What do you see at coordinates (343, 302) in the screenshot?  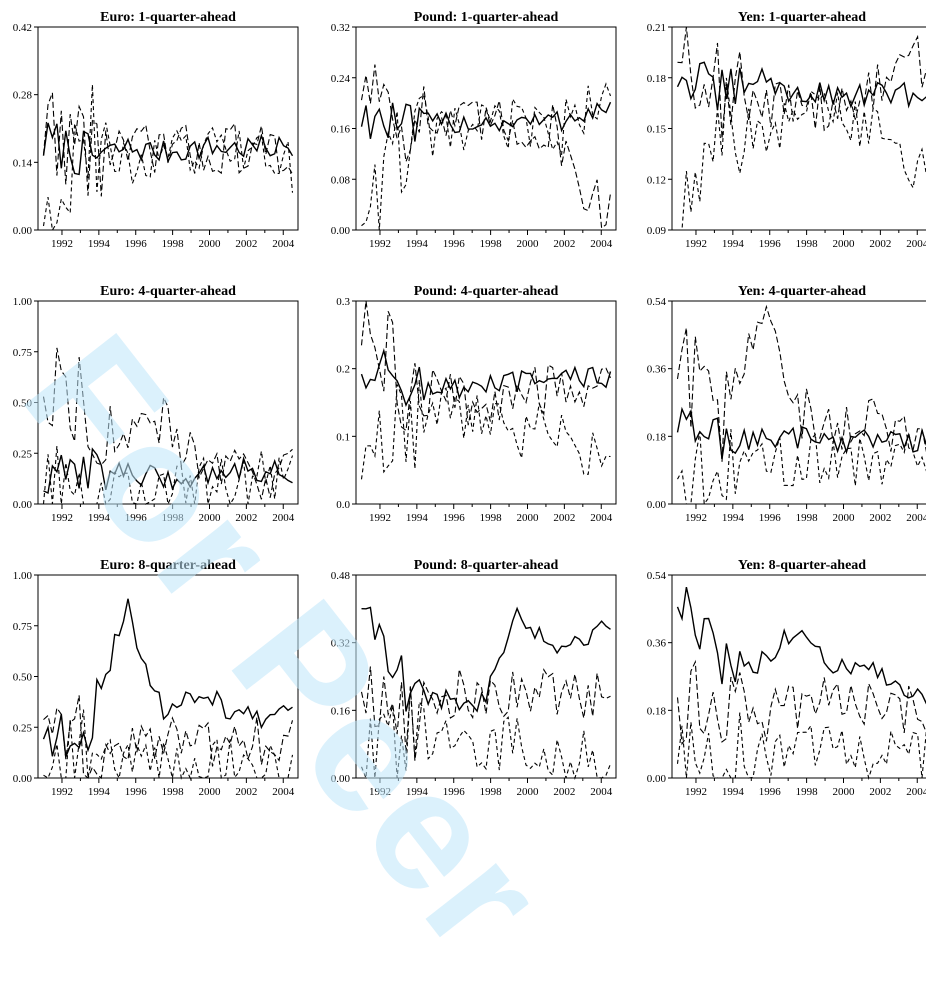 I see `y-tick-label: 0.3` at bounding box center [343, 302].